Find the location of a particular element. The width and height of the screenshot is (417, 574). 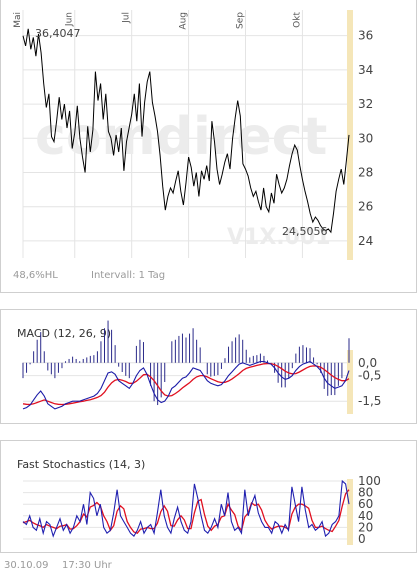

watermark-symbol: V1X.001 is located at coordinates (279, 237).